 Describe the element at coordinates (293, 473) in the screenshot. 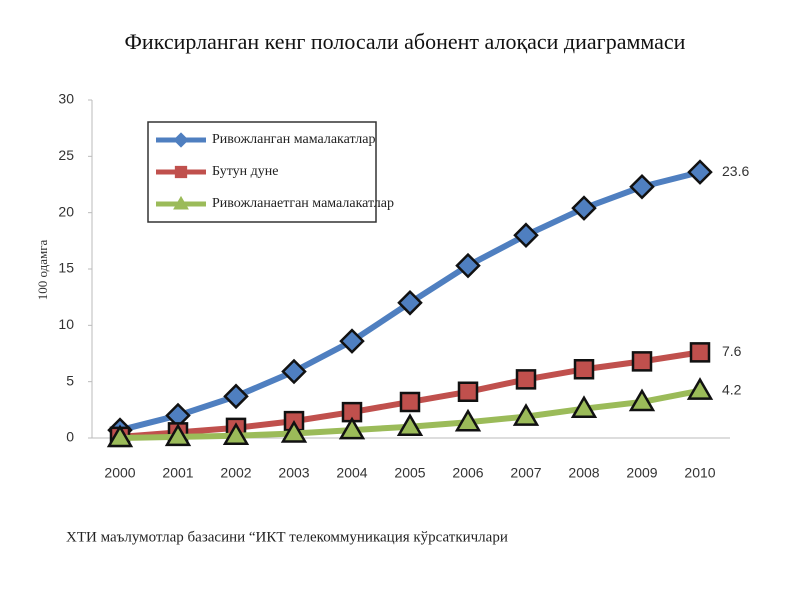

I see `x-tick-label: 2003` at that location.